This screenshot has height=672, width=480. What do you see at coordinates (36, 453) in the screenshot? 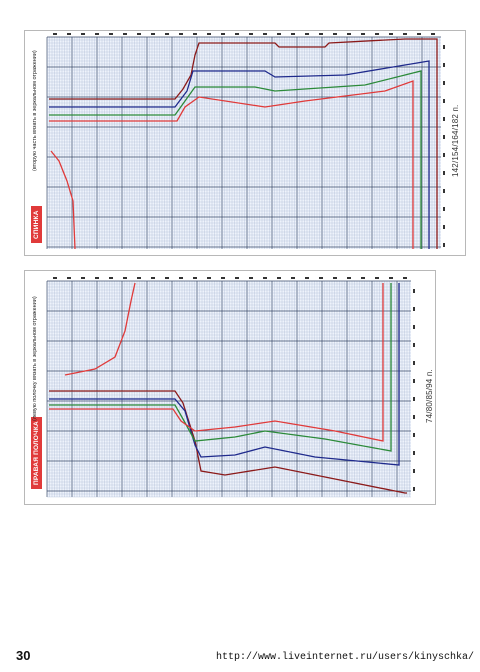
I see `right-front-chart-title: ПРАВАЯ ПОЛОЧКА` at bounding box center [36, 453].